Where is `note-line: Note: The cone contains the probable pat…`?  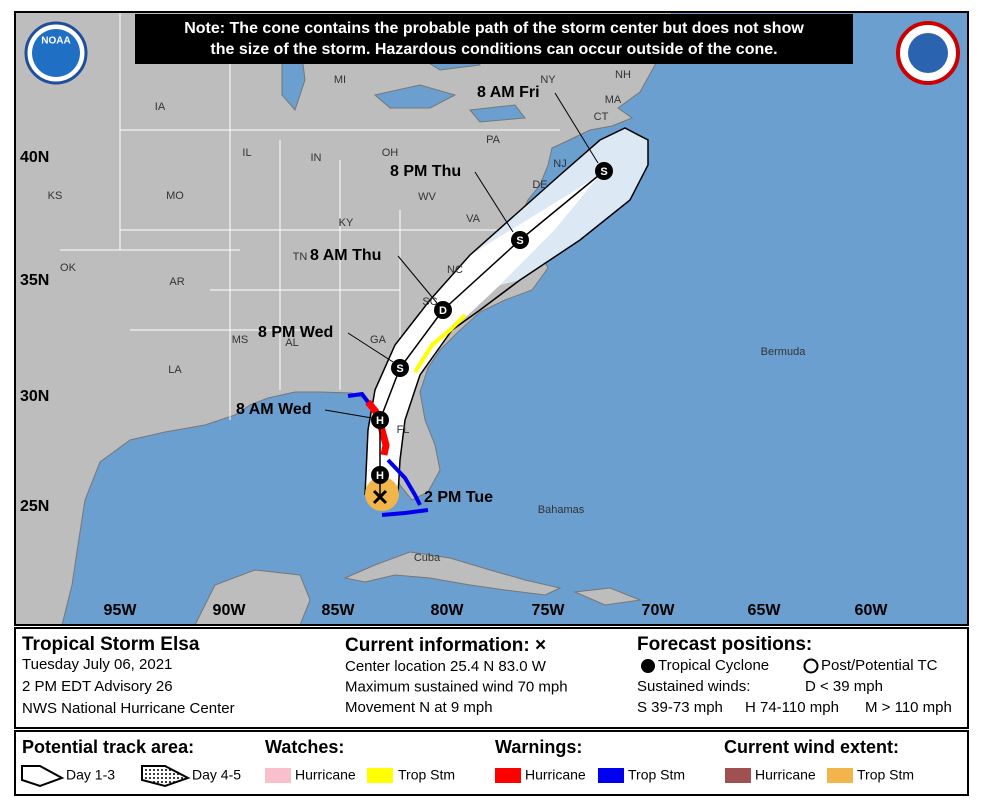 note-line: Note: The cone contains the probable pat… is located at coordinates (494, 28).